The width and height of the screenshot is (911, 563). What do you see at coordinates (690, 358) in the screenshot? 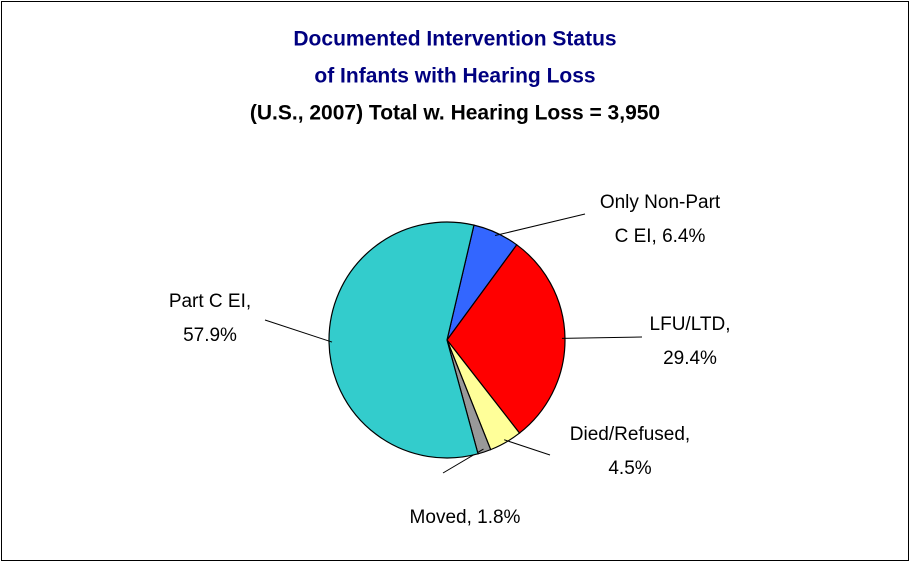
I see `data-label: 29.4%` at bounding box center [690, 358].